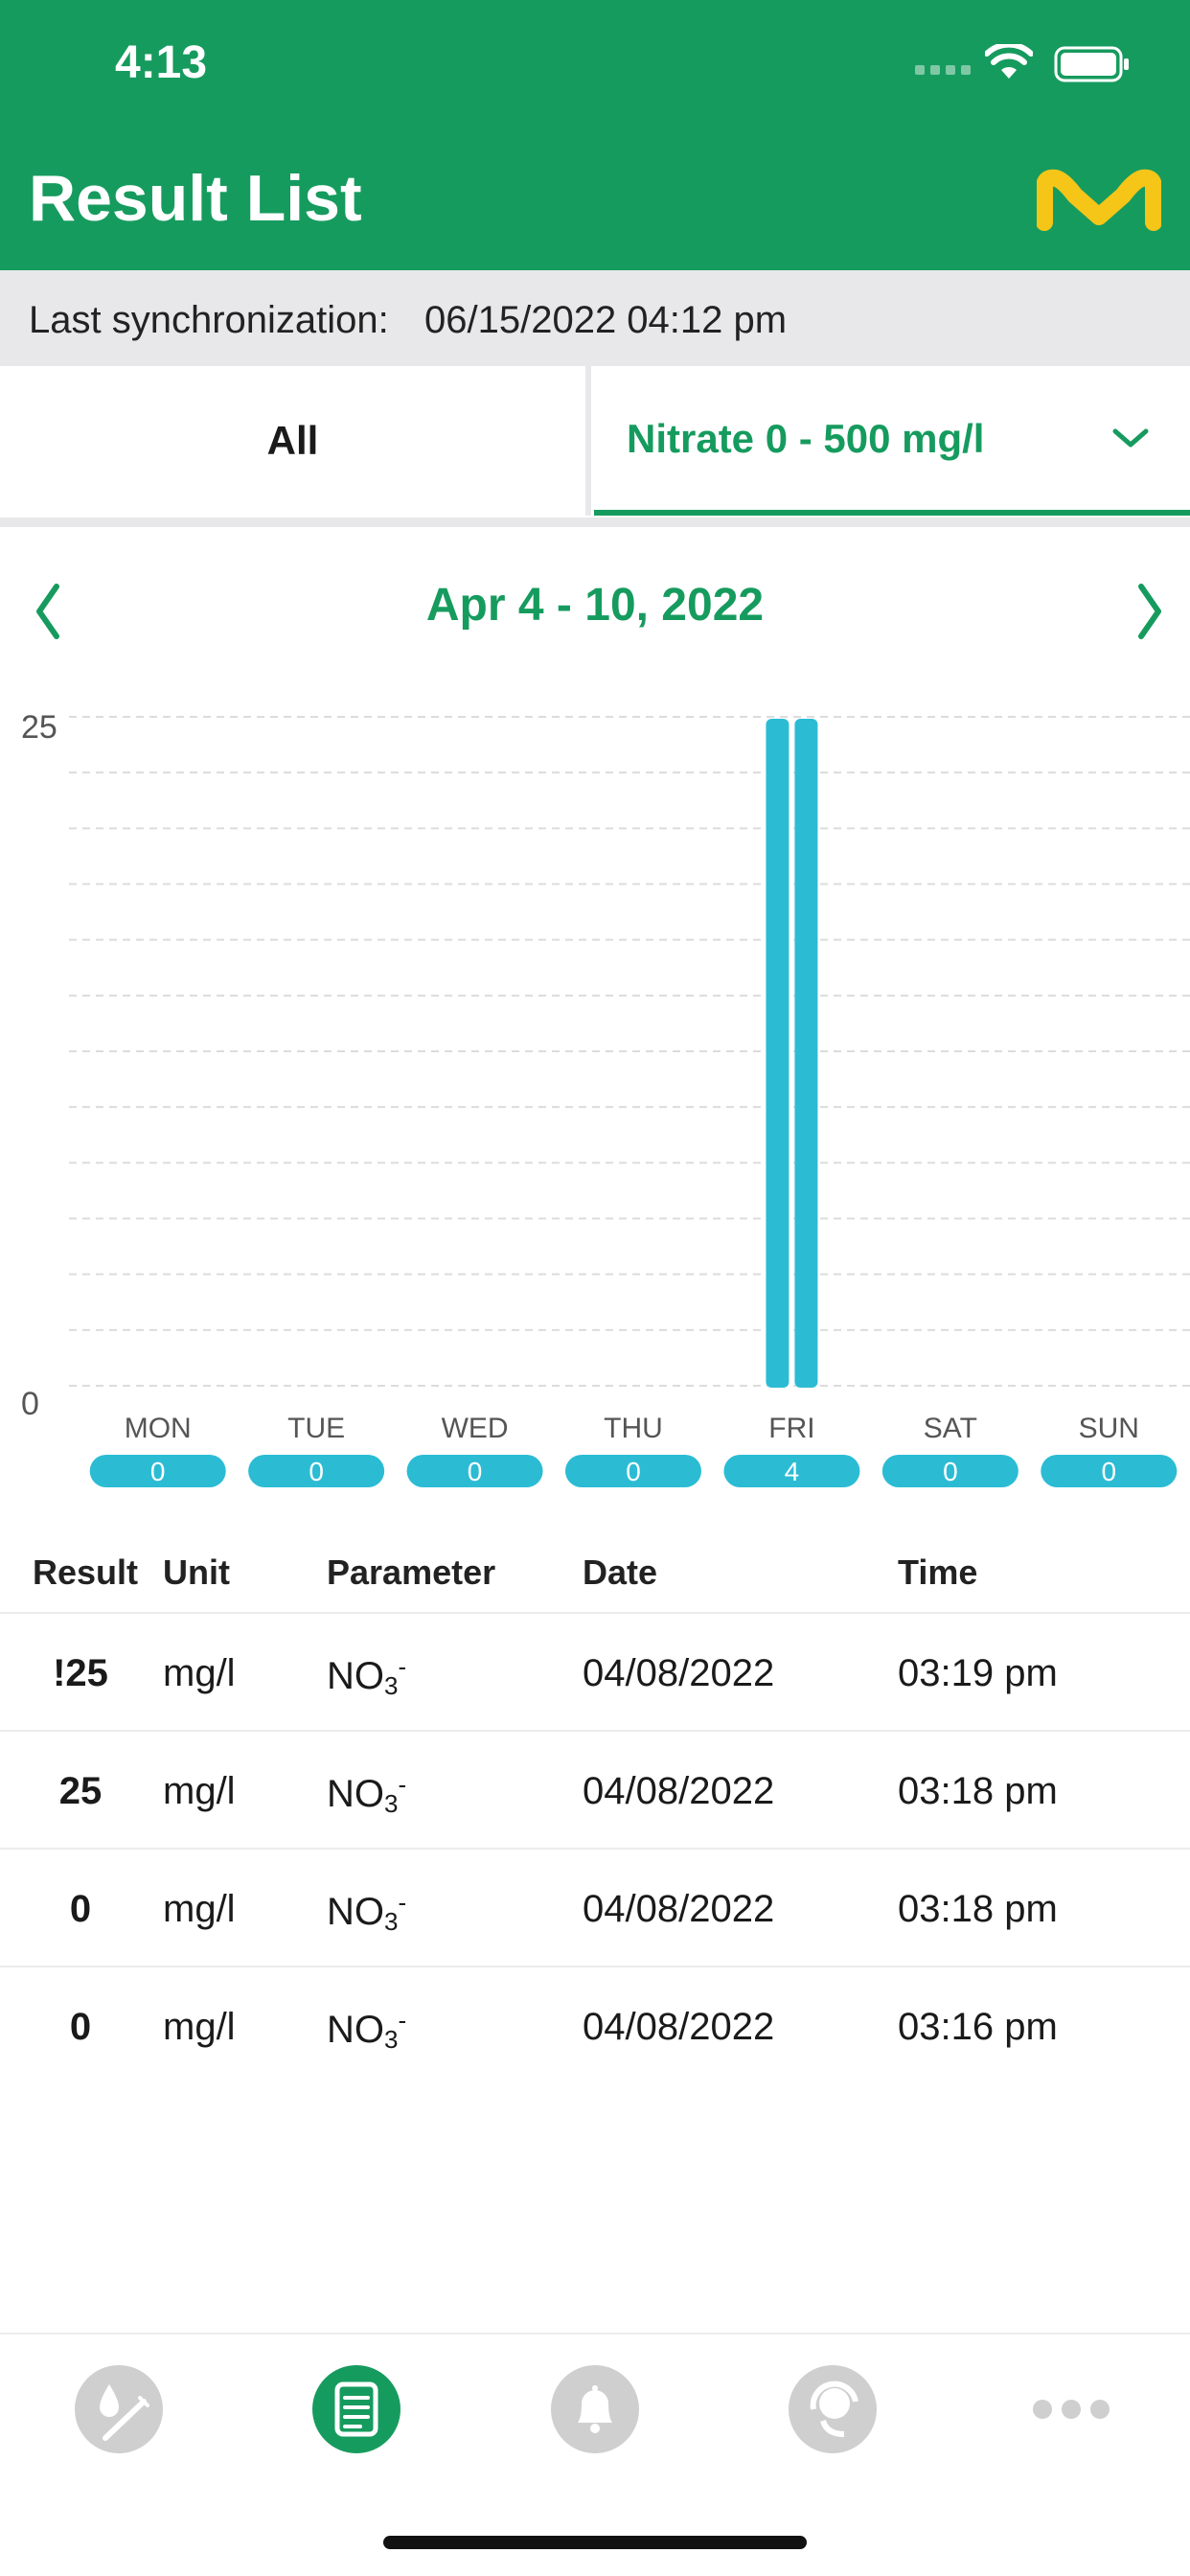 The height and width of the screenshot is (2576, 1190). Describe the element at coordinates (30, 1404) in the screenshot. I see `y-axis-label-min: 0` at that location.